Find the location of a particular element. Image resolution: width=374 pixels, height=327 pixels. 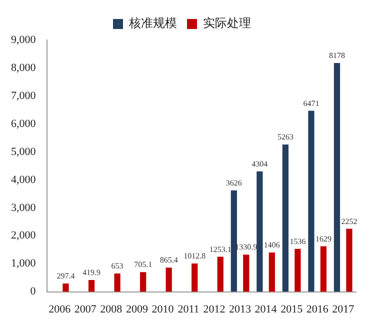

y-tick-label: 8,000 is located at coordinates (23, 68).